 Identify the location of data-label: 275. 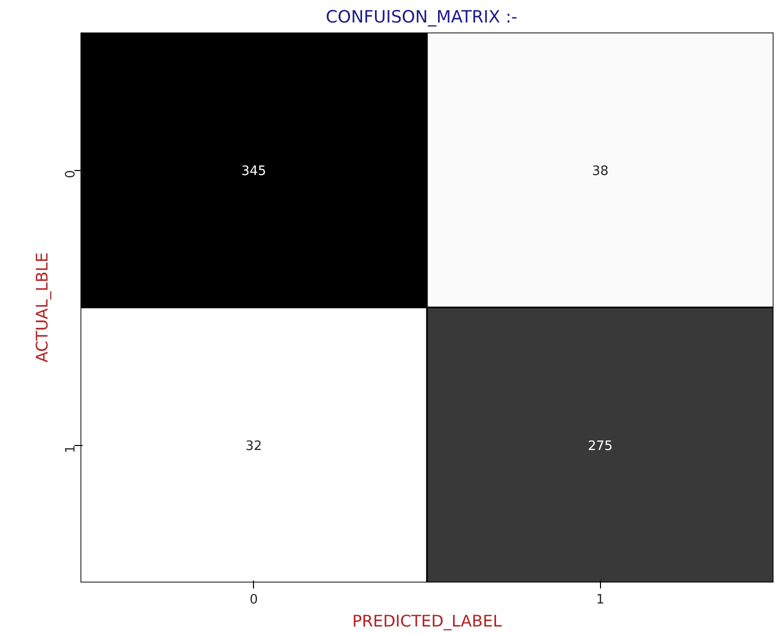
(600, 446).